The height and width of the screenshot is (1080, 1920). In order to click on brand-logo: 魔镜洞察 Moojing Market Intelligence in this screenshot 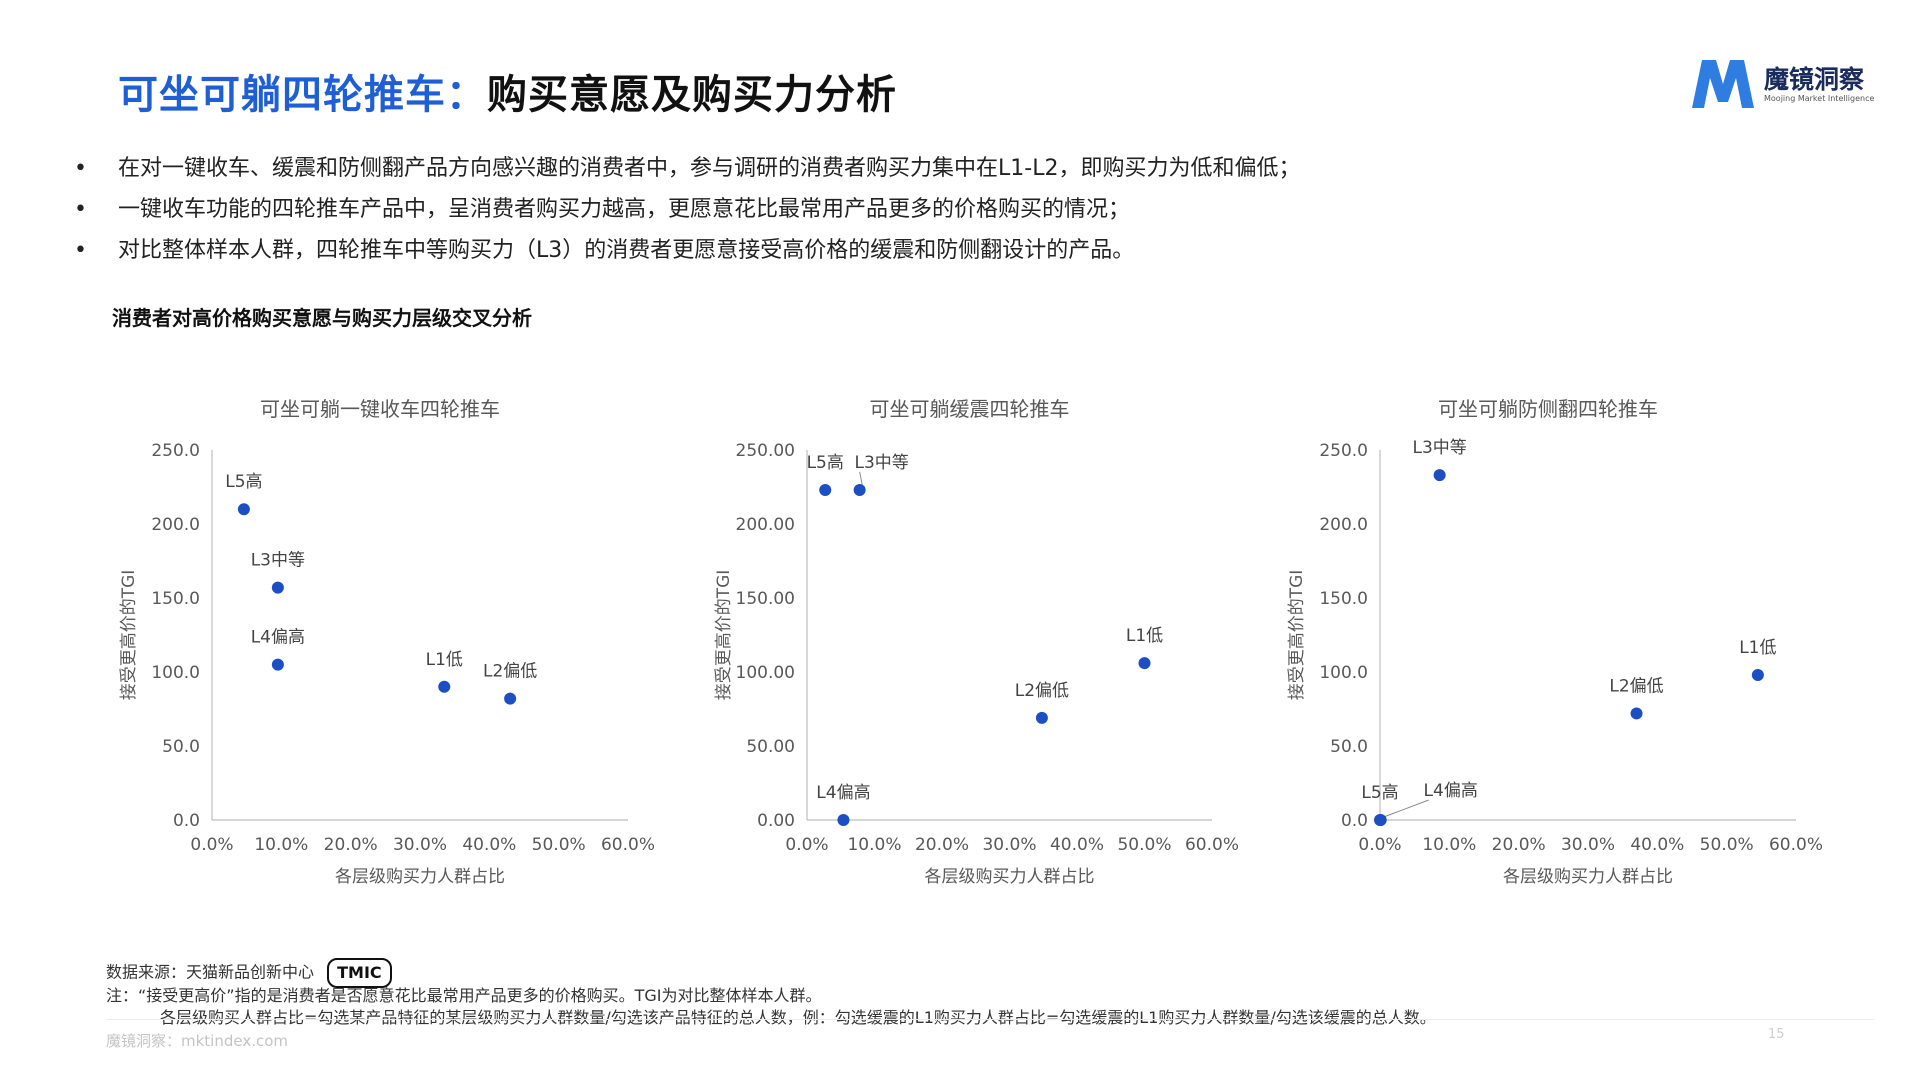, I will do `click(1788, 86)`.